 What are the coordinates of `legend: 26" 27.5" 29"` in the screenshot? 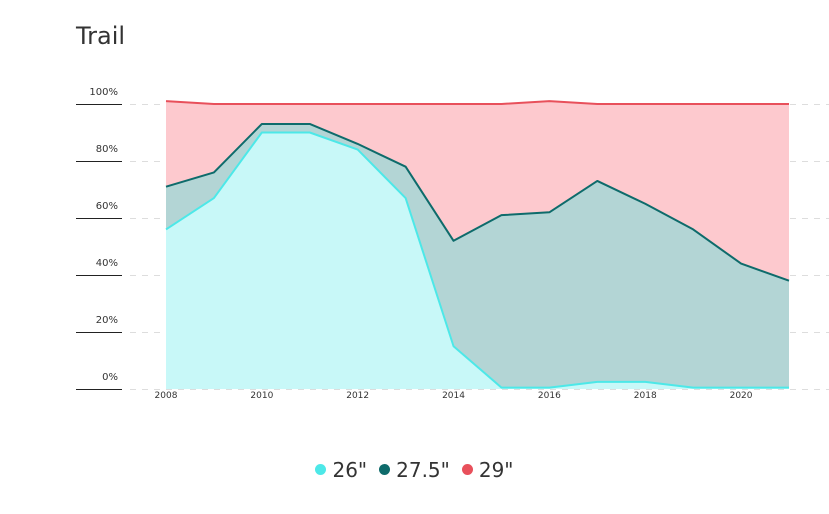 It's located at (414, 469).